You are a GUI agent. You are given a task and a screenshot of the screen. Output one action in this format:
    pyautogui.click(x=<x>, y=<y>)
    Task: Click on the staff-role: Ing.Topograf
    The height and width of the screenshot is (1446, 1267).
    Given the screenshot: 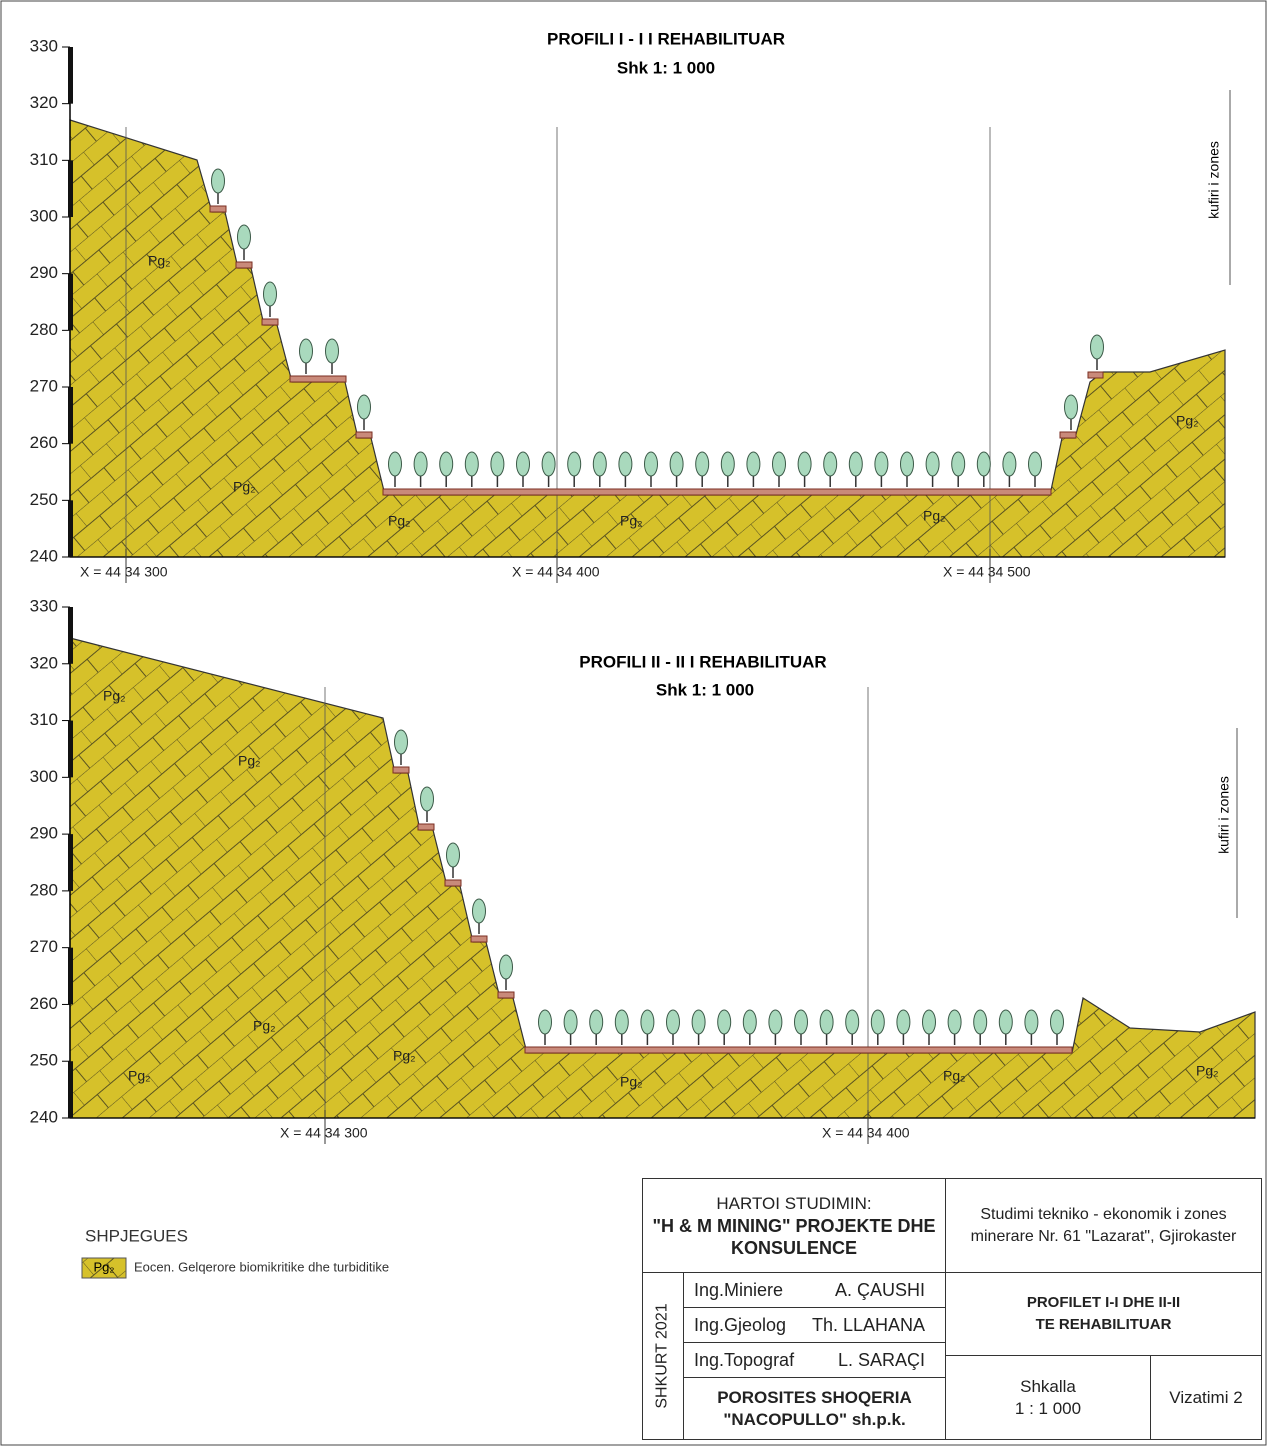 What is the action you would take?
    pyautogui.click(x=744, y=1360)
    